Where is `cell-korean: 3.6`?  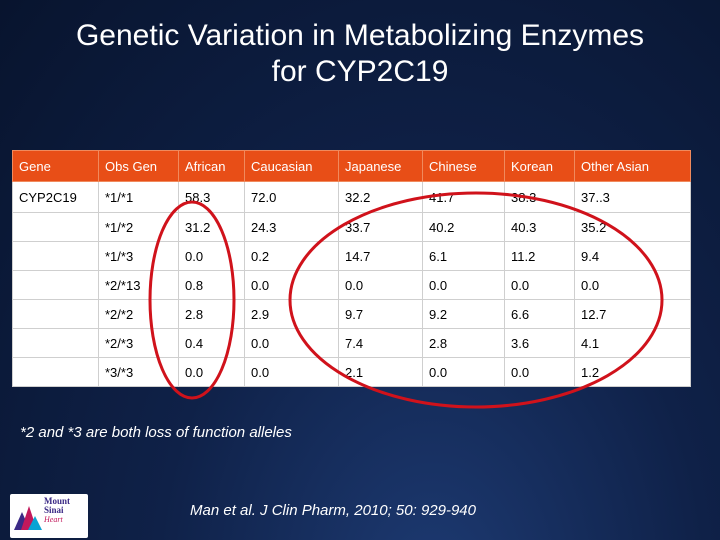
cell-korean: 3.6 is located at coordinates (539, 343).